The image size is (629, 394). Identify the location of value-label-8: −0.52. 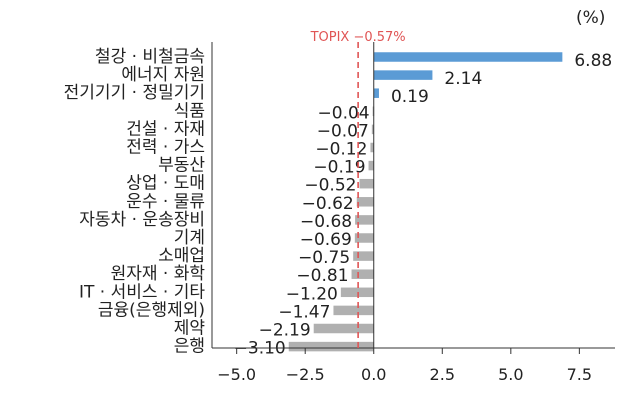
(330, 186).